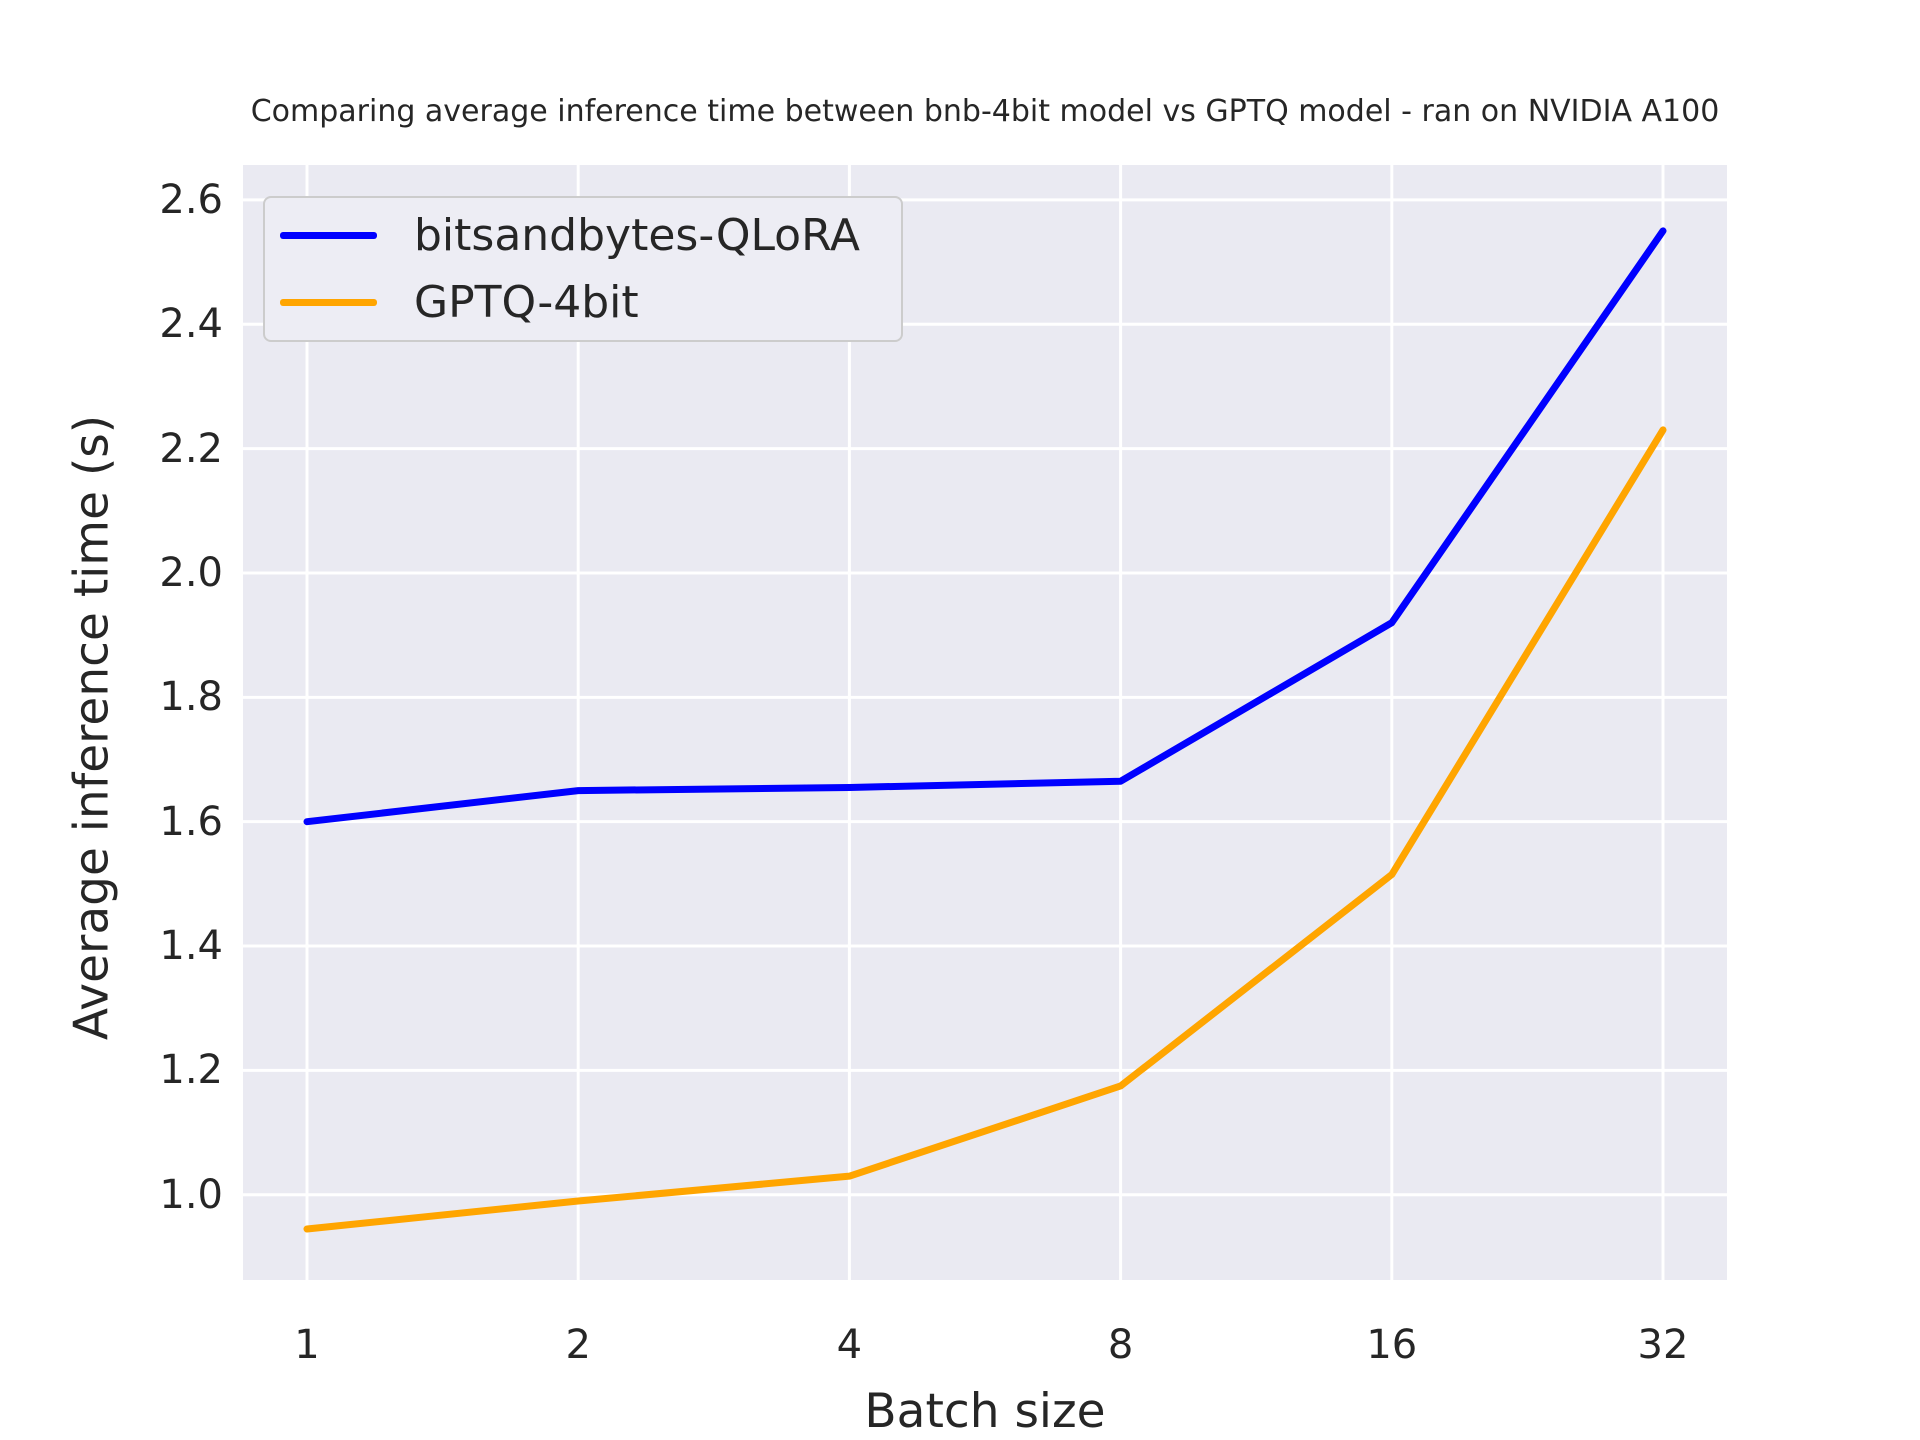 The image size is (1920, 1440). I want to click on y-tick-label: 1.4, so click(191, 946).